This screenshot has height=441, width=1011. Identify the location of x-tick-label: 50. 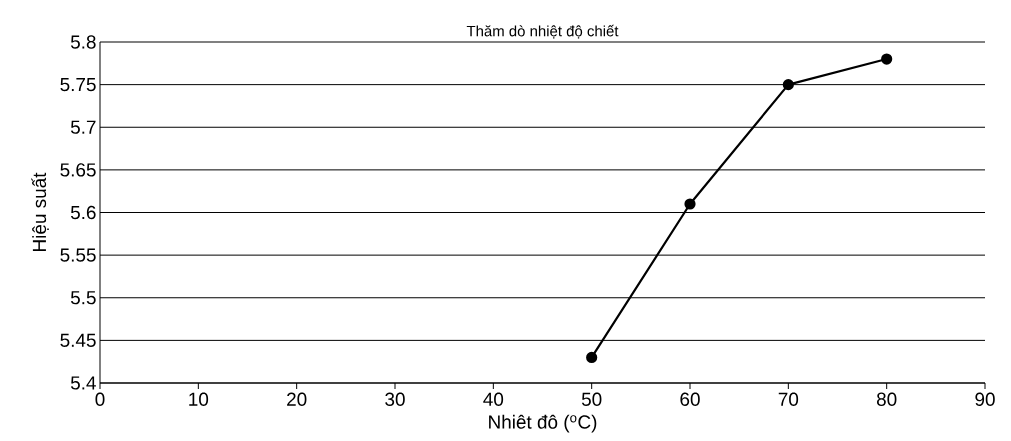
(591, 399).